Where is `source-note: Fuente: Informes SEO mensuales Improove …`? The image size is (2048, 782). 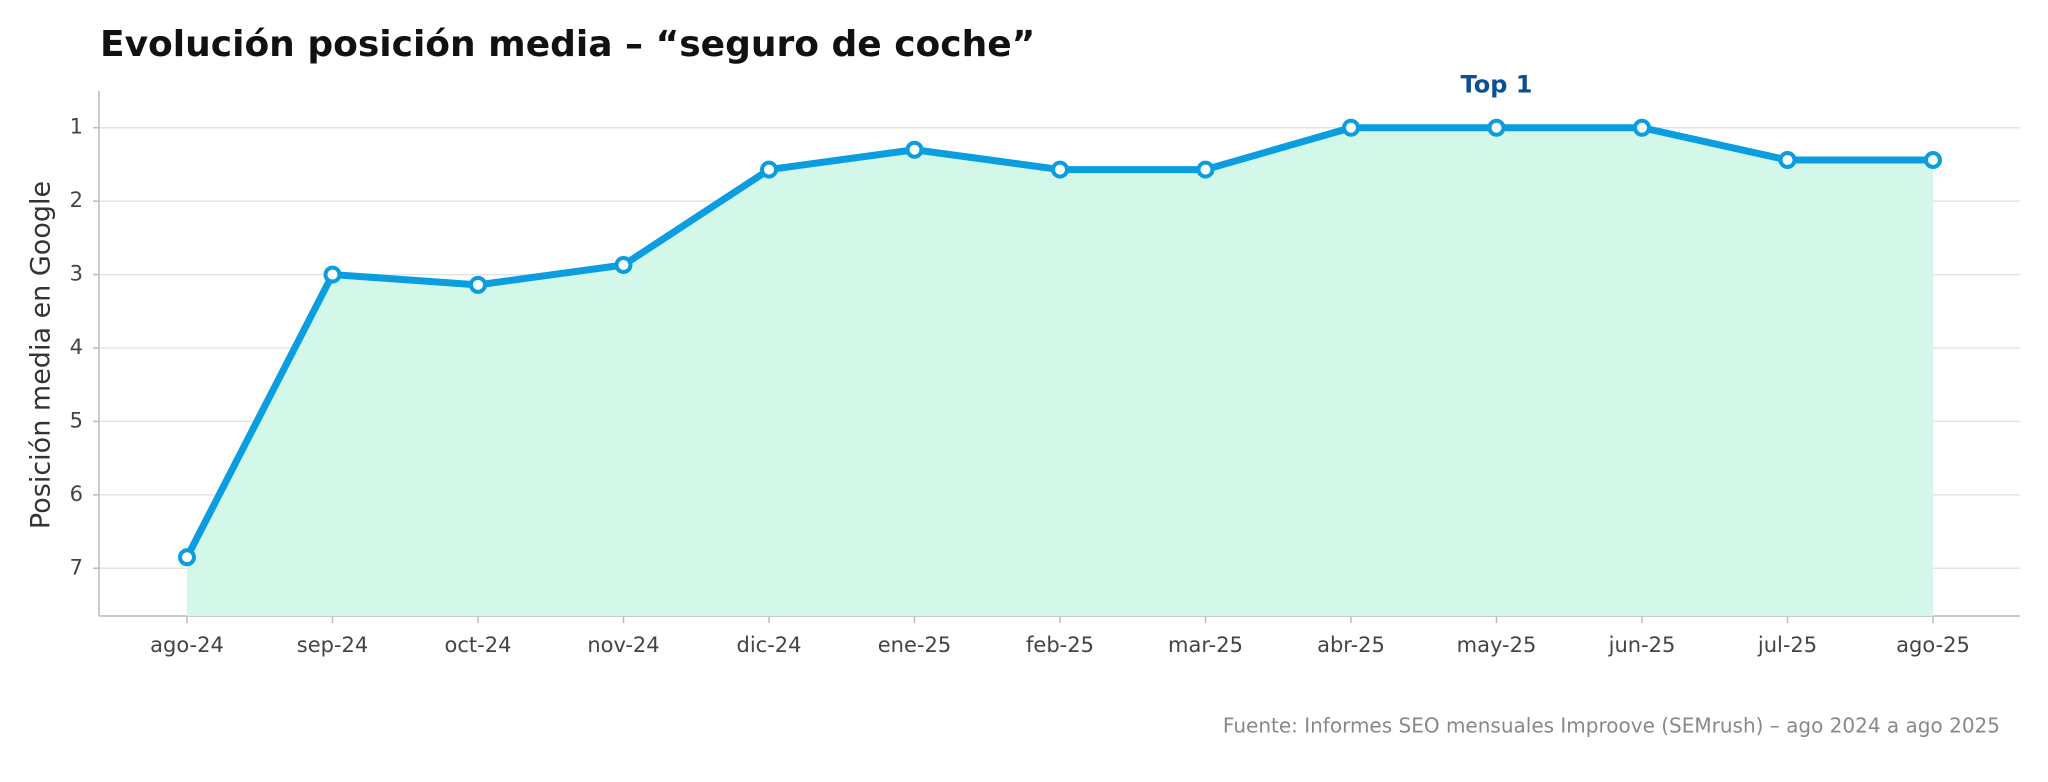 source-note: Fuente: Informes SEO mensuales Improove … is located at coordinates (1611, 726).